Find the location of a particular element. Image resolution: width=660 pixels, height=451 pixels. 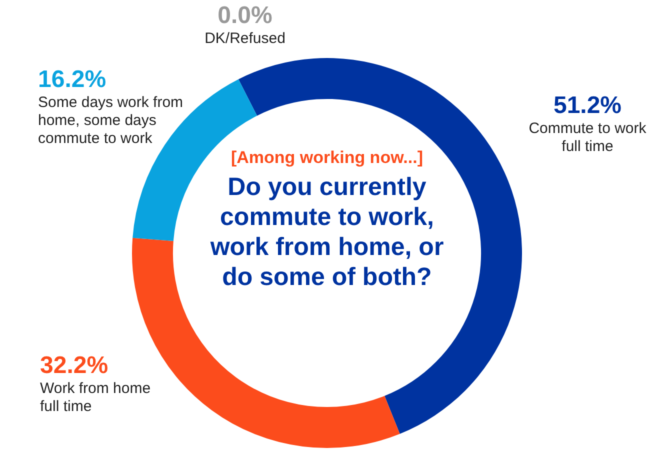

text: Do you currently commute to work, work from home, or do some of both? is located at coordinates (327, 232).